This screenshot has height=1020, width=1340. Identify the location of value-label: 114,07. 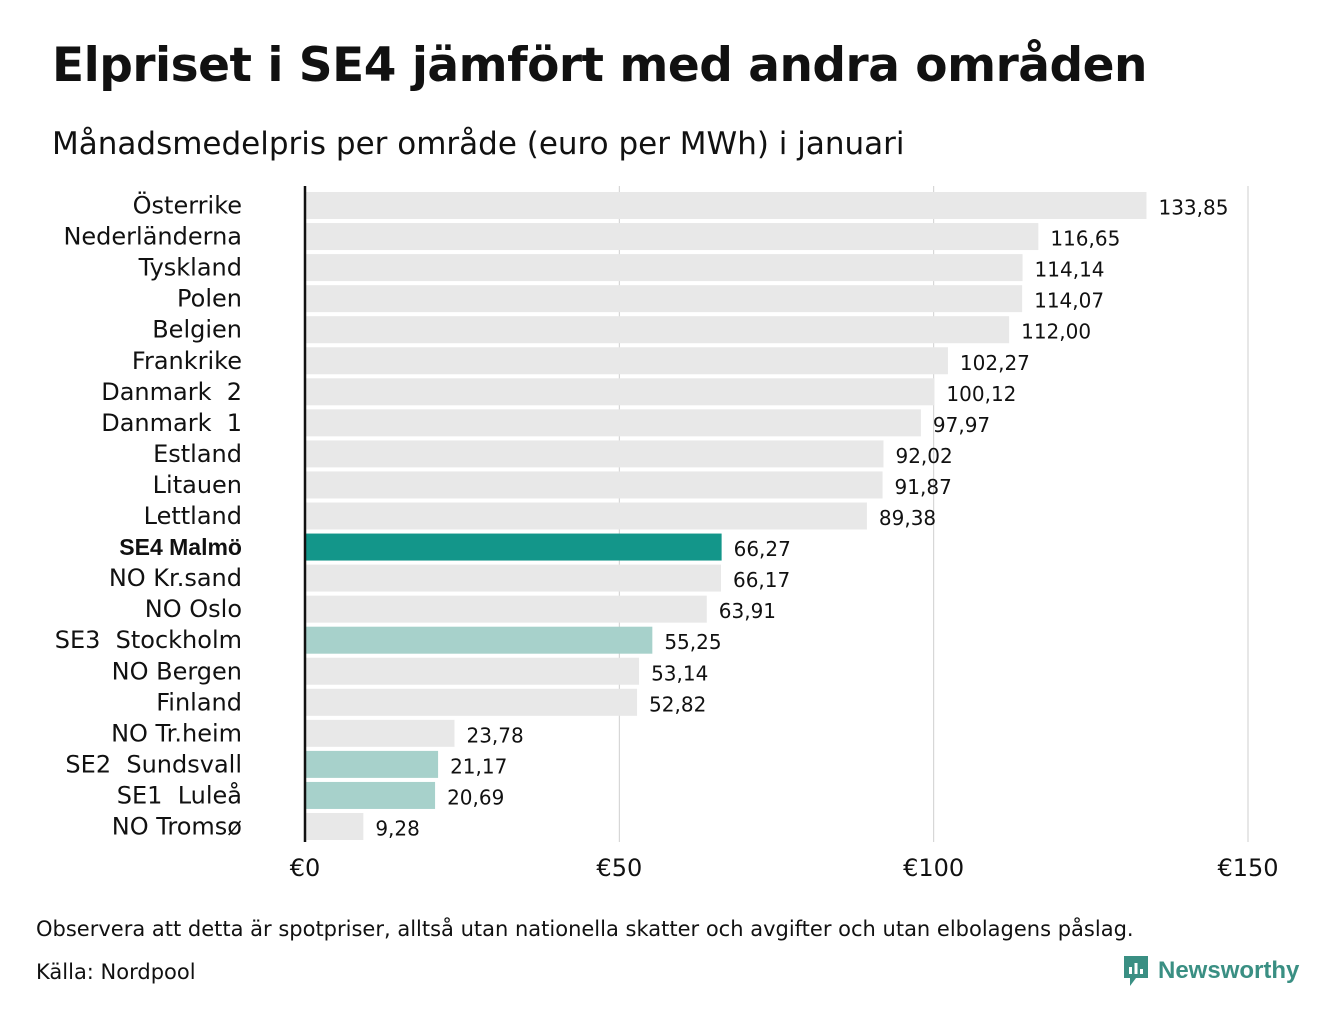
(1069, 301).